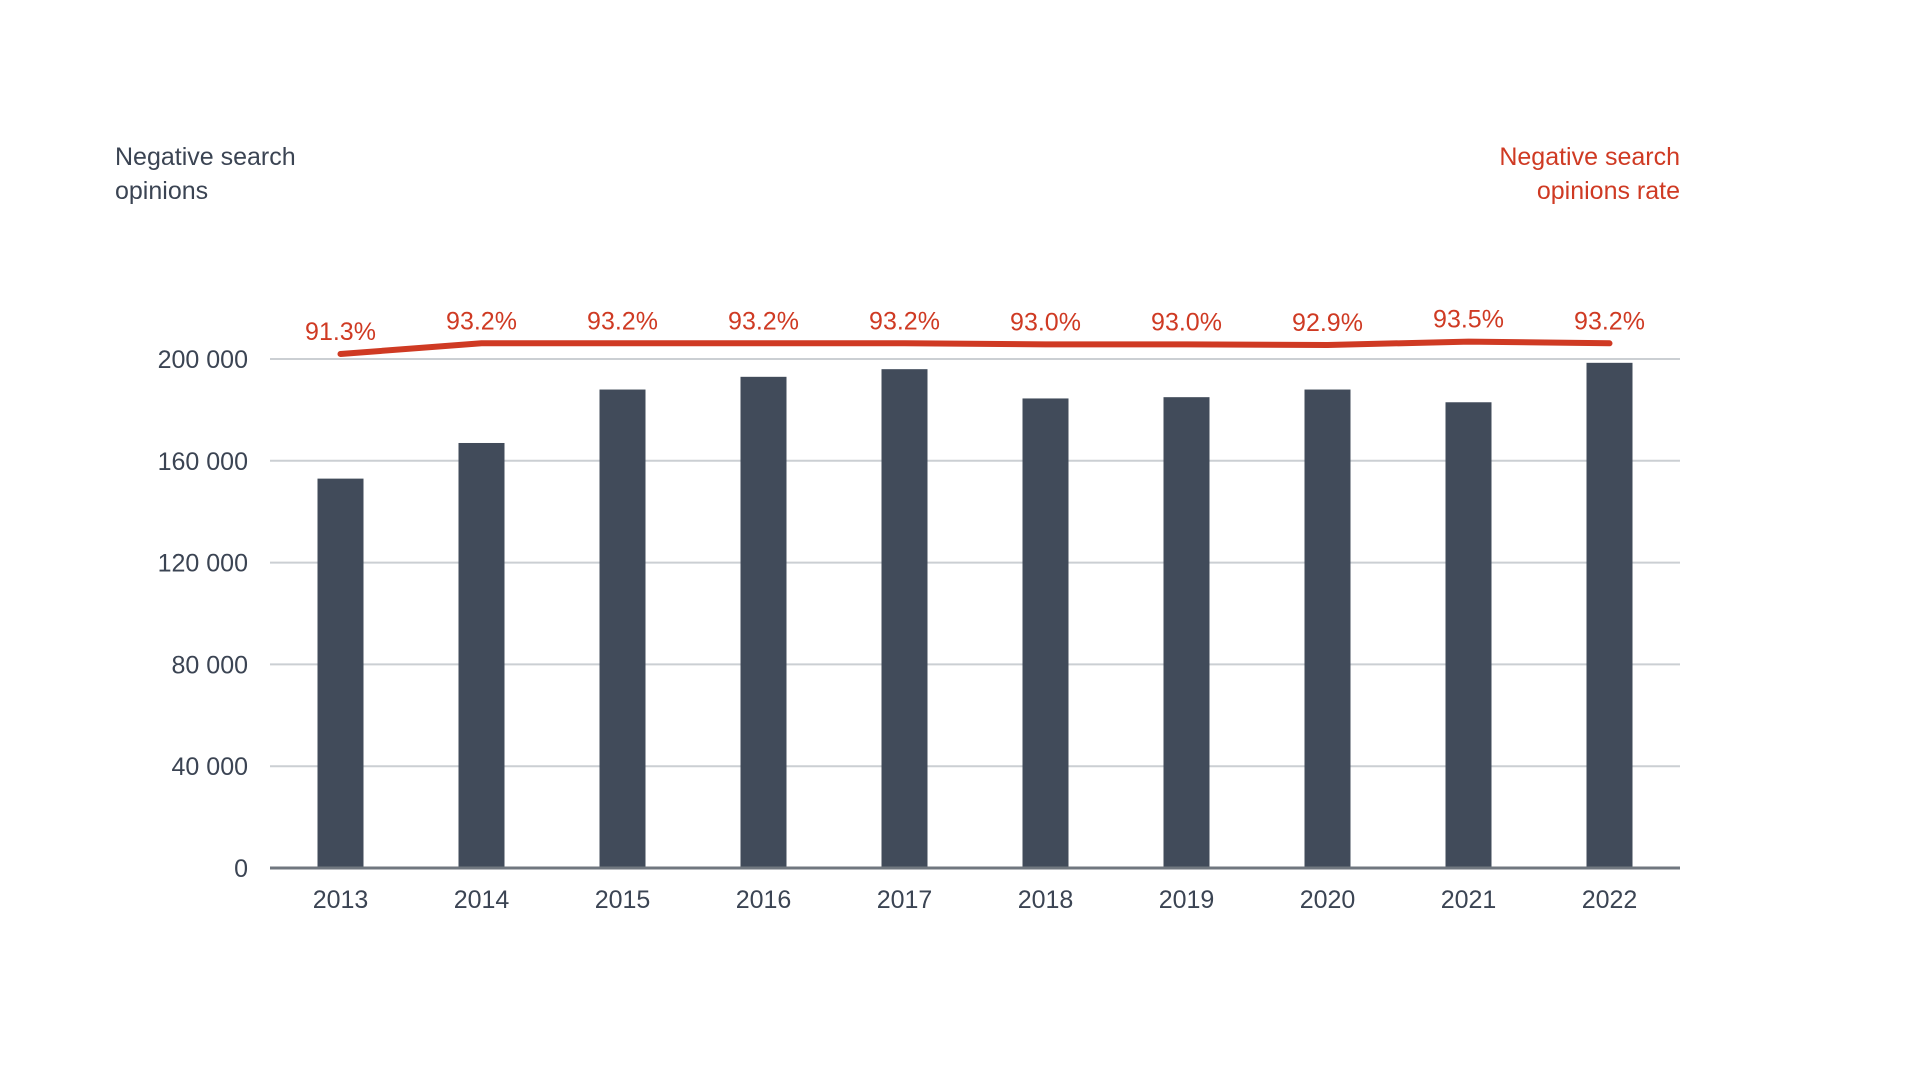  What do you see at coordinates (203, 564) in the screenshot?
I see `y-tick-label: 120 000` at bounding box center [203, 564].